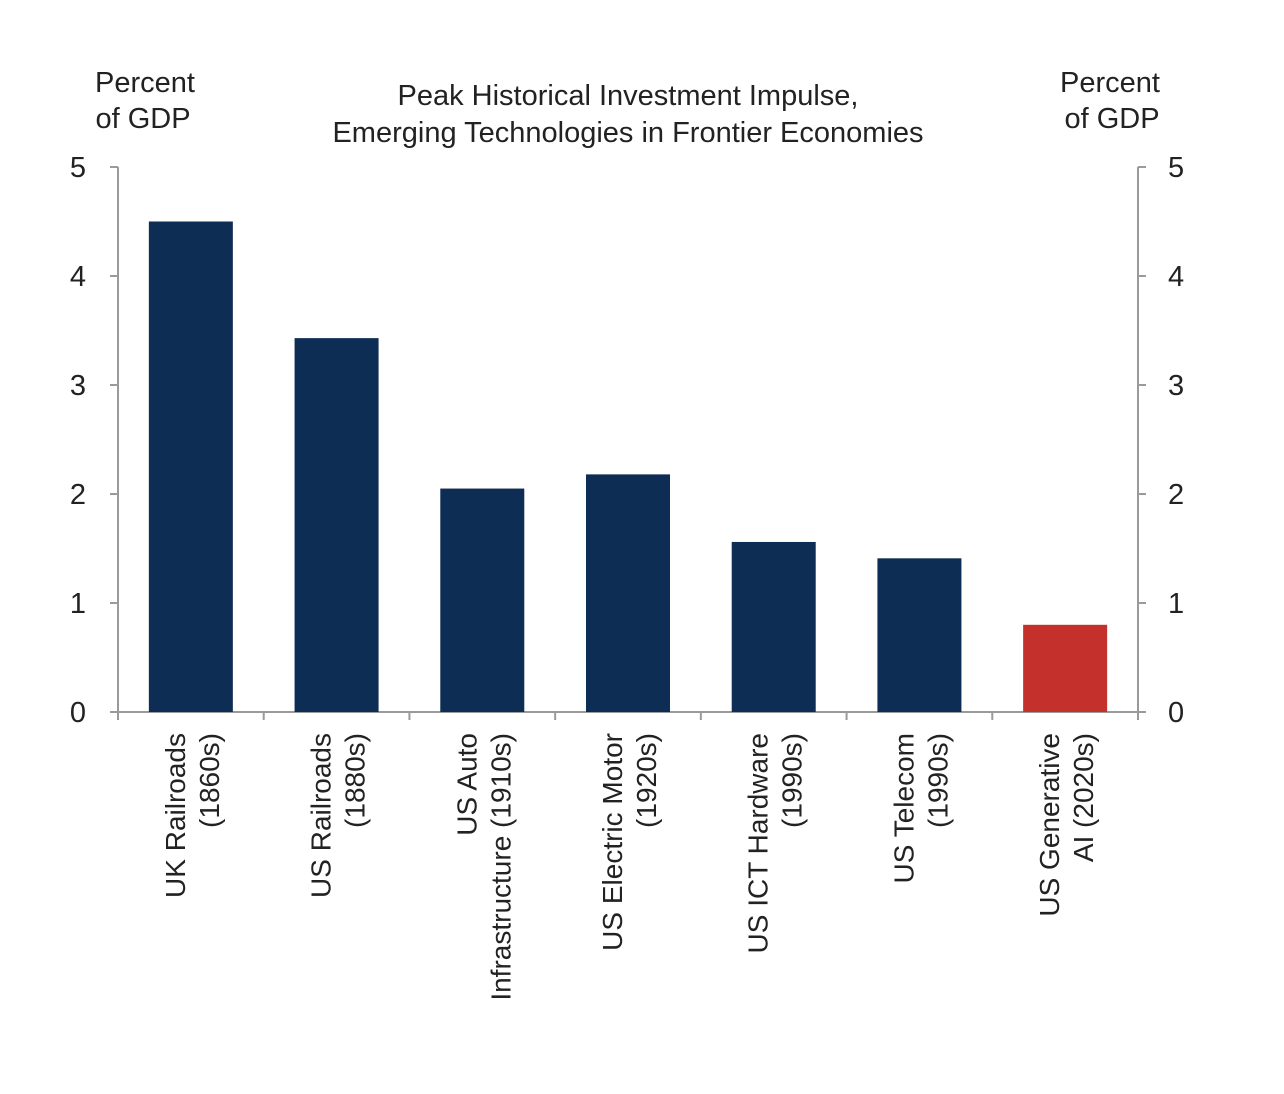 This screenshot has width=1284, height=1094. Describe the element at coordinates (628, 96) in the screenshot. I see `chart-title-line-1: Peak Historical Investment Impulse,` at that location.